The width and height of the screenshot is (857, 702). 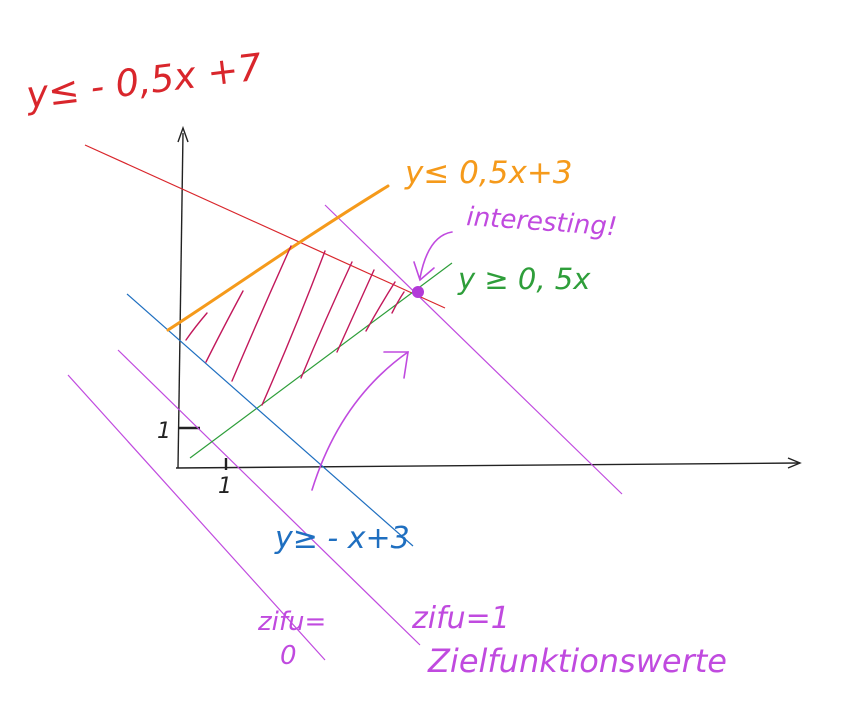 I want to click on green-inequality-label: y ≥ 0, 5x, so click(x=524, y=279).